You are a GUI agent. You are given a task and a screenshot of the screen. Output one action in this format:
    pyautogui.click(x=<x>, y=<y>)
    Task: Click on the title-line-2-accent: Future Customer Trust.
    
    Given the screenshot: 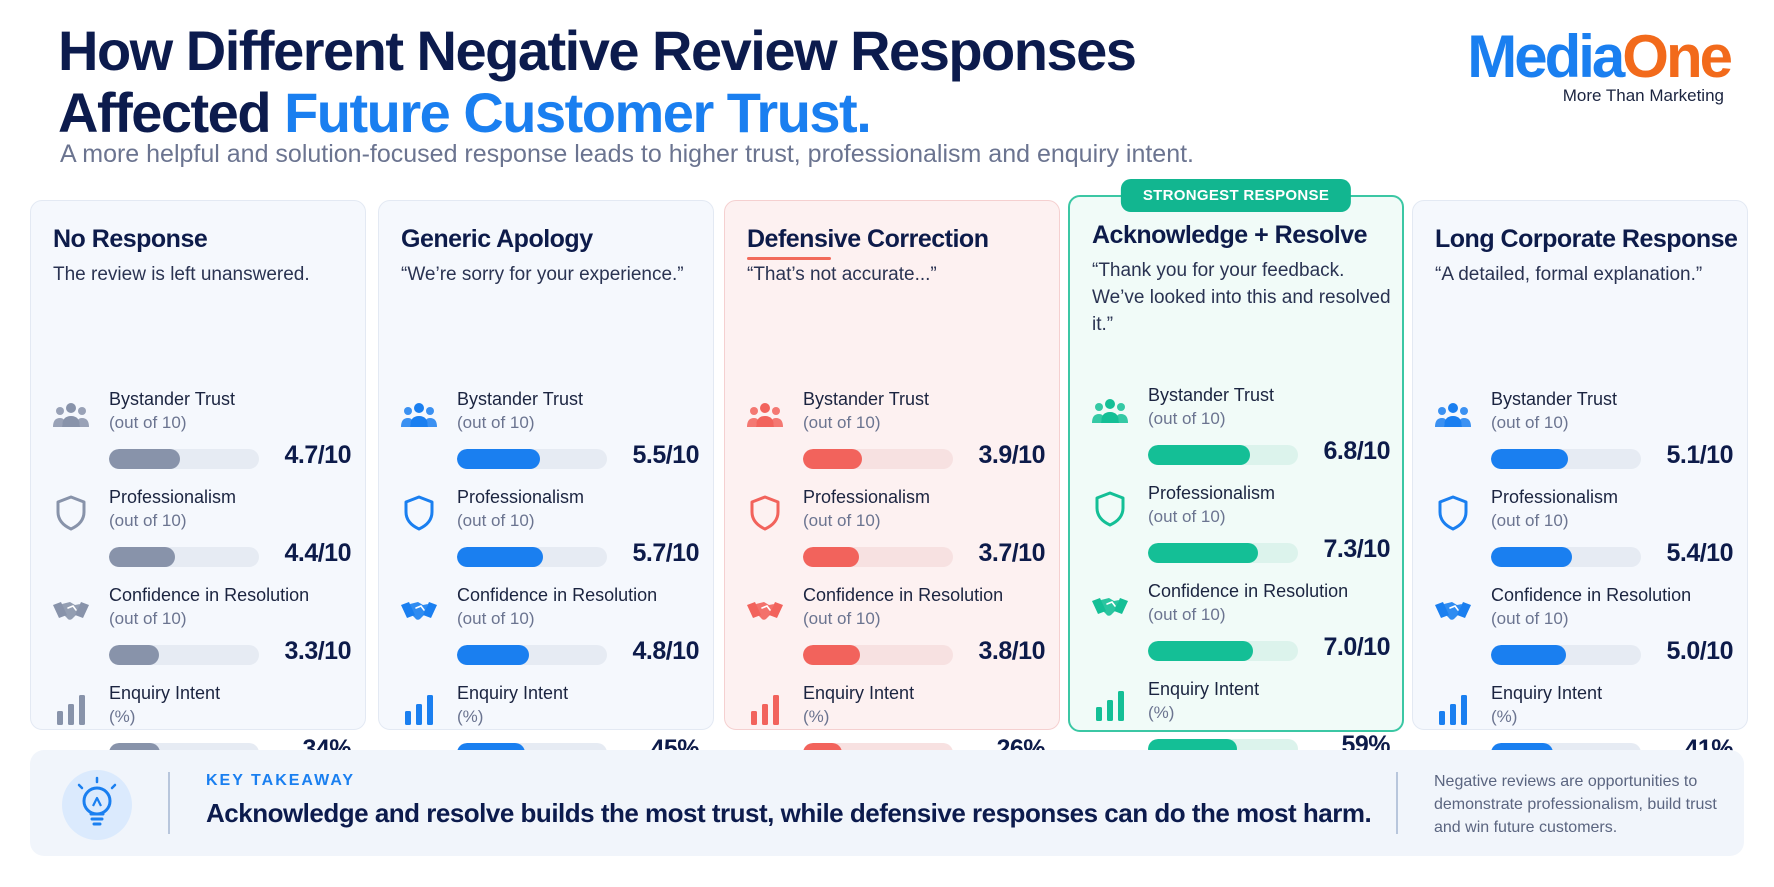 What is the action you would take?
    pyautogui.click(x=578, y=112)
    